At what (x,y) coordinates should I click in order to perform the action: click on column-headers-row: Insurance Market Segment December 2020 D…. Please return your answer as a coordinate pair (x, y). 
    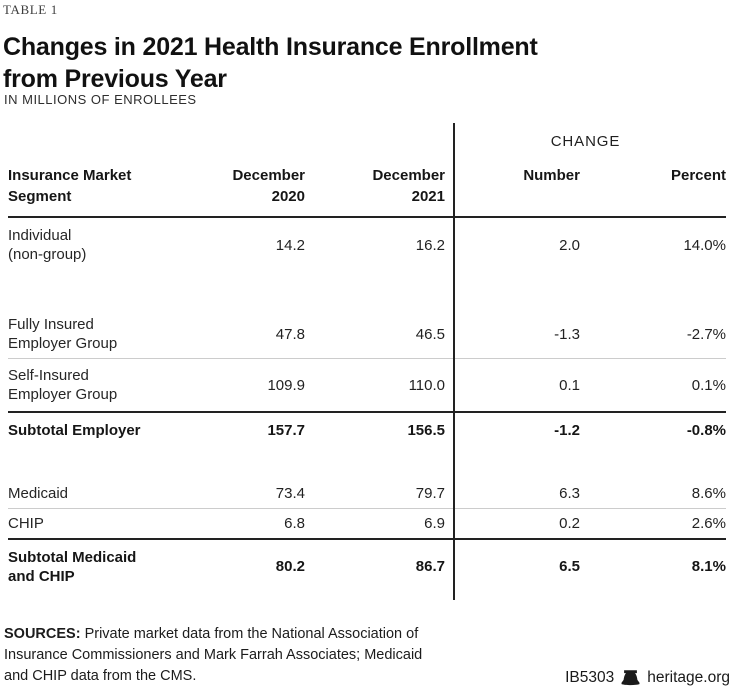
    Looking at the image, I should click on (367, 186).